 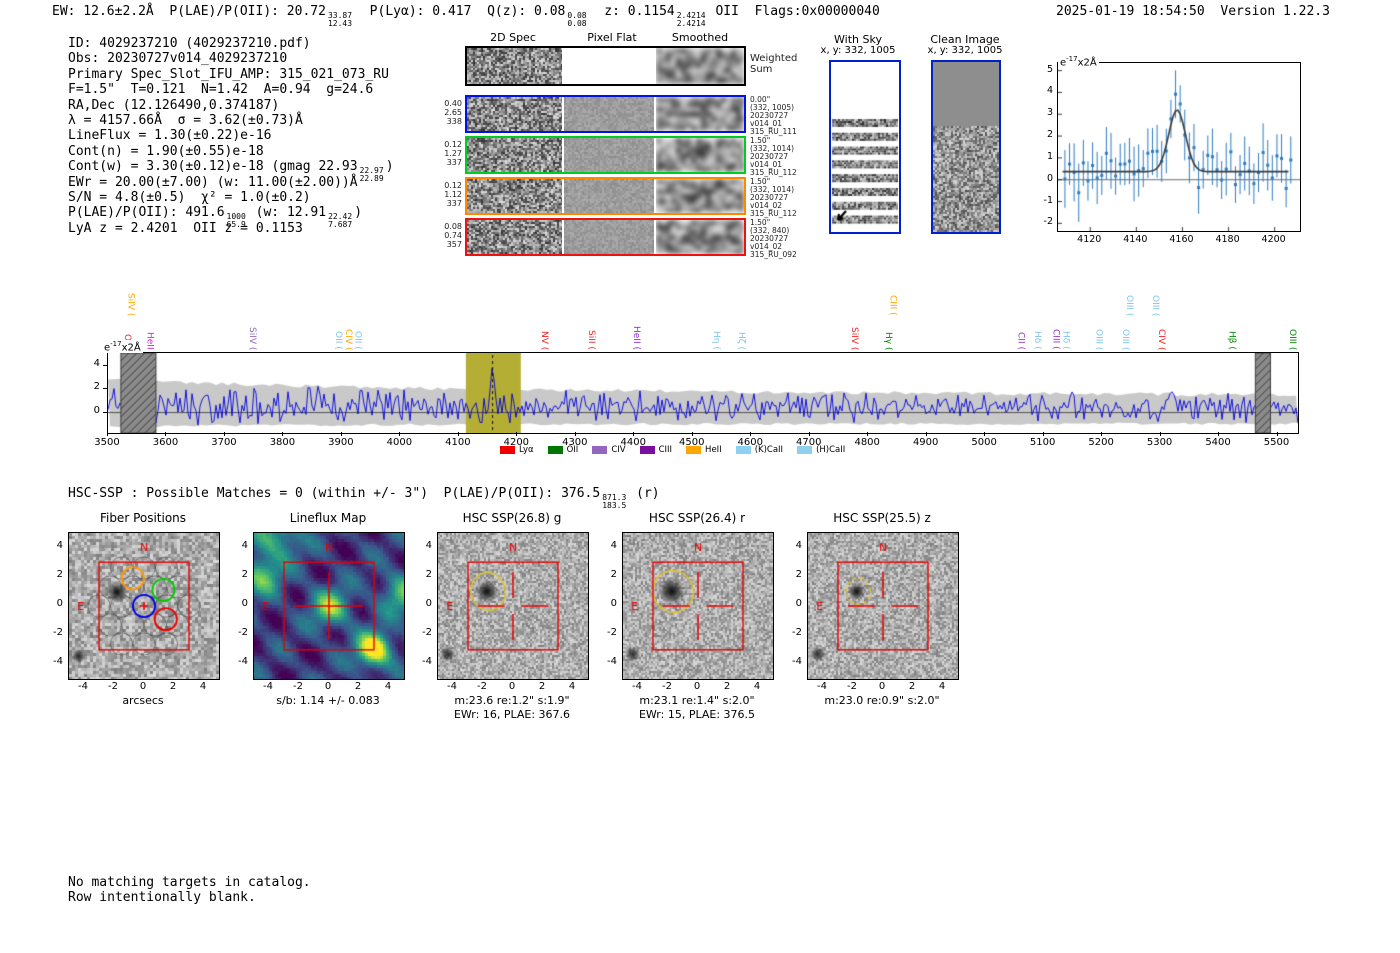 I want to click on panel-4-ytick: -4, so click(x=797, y=662).